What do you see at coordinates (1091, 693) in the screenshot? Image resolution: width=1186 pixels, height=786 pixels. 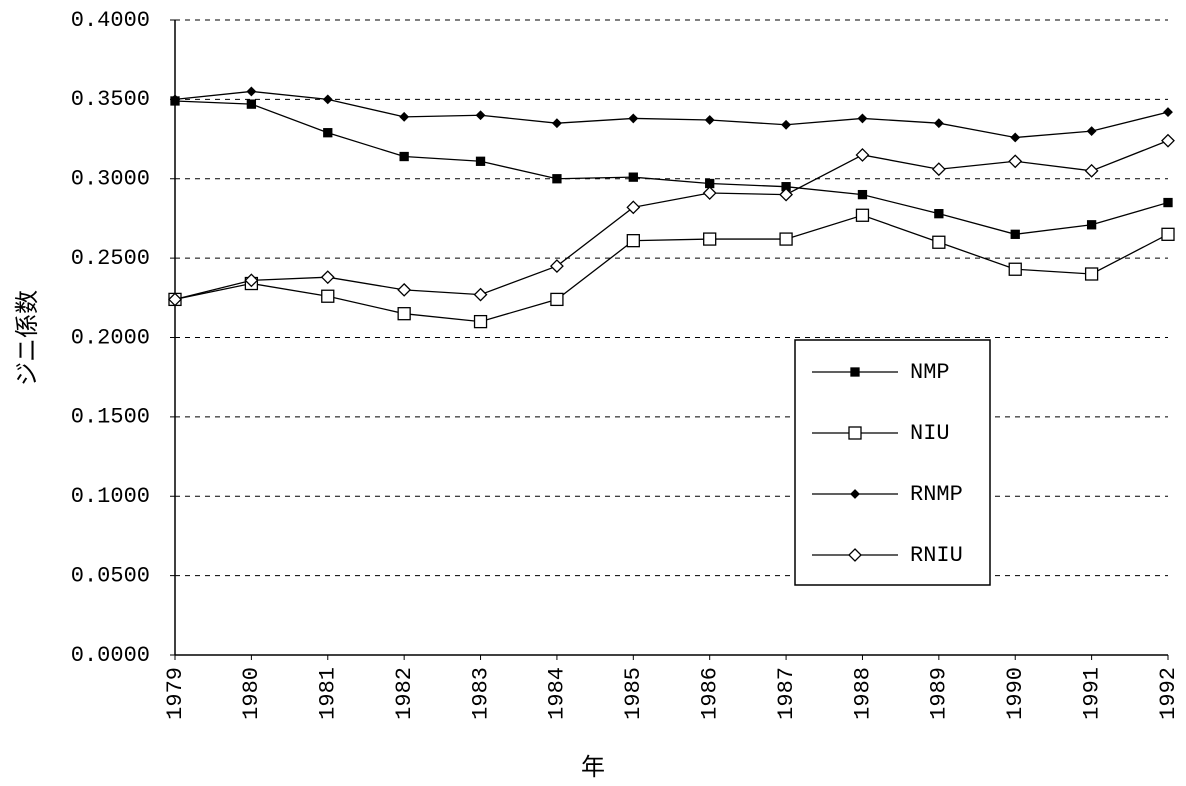 I see `x-tick-label: 1991` at bounding box center [1091, 693].